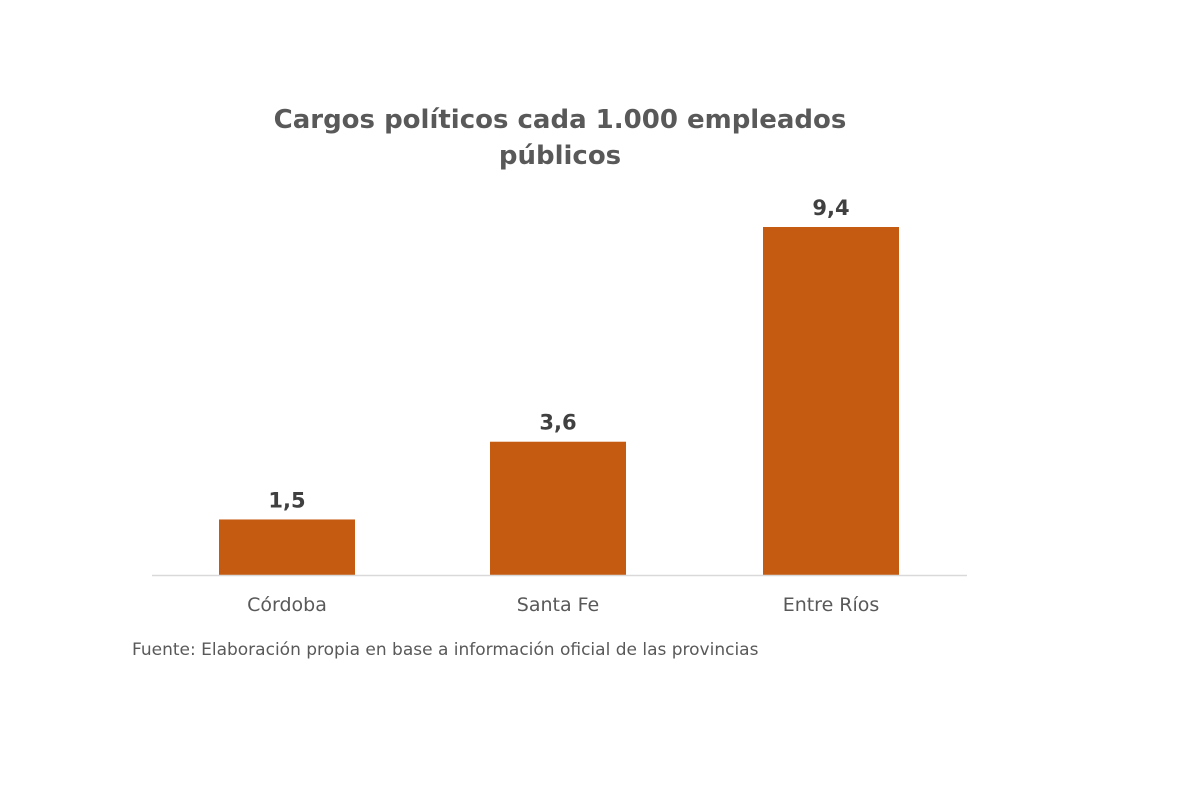 This screenshot has height=800, width=1200. What do you see at coordinates (831, 605) in the screenshot?
I see `x-tick-label-3: Entre Ríos` at bounding box center [831, 605].